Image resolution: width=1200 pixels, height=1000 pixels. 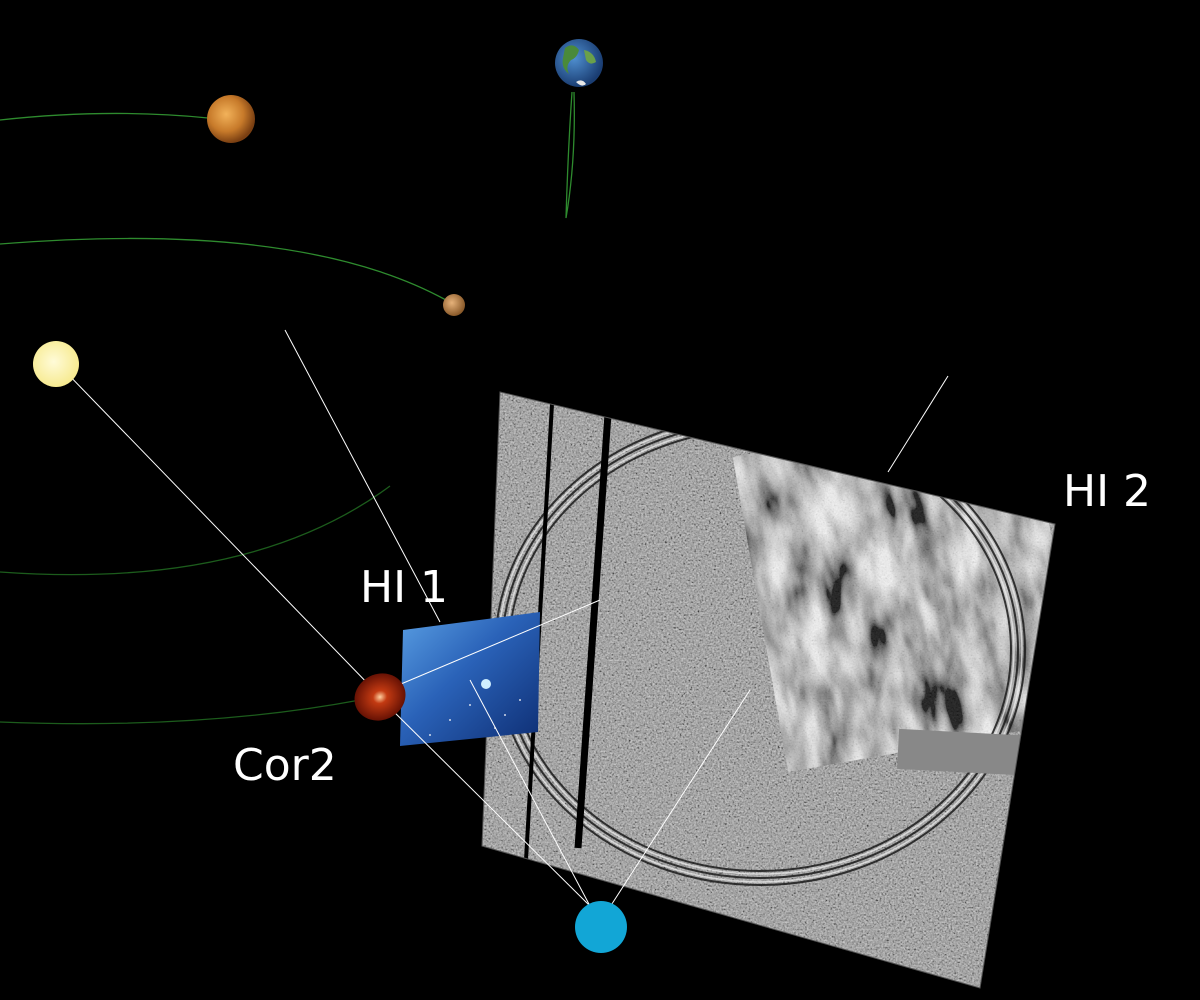 What do you see at coordinates (601, 927) in the screenshot?
I see `spacecraft` at bounding box center [601, 927].